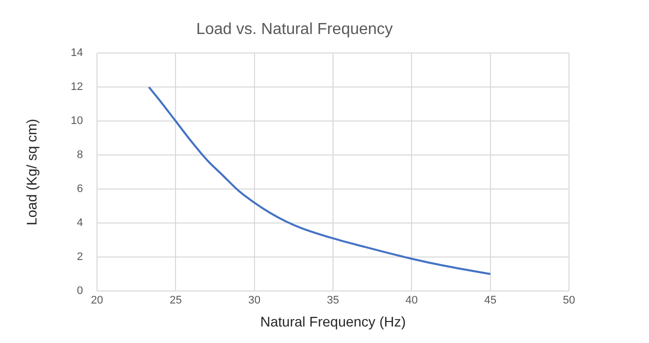 This screenshot has width=649, height=343. What do you see at coordinates (80, 257) in the screenshot?
I see `y-tick-label: 2` at bounding box center [80, 257].